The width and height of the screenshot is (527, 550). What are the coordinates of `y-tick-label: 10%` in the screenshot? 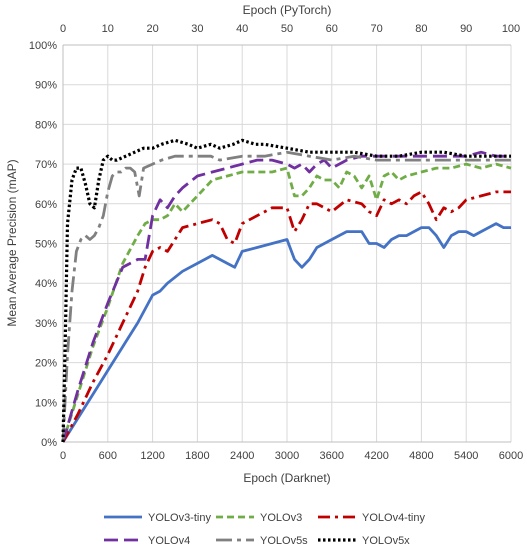 It's located at (46, 403).